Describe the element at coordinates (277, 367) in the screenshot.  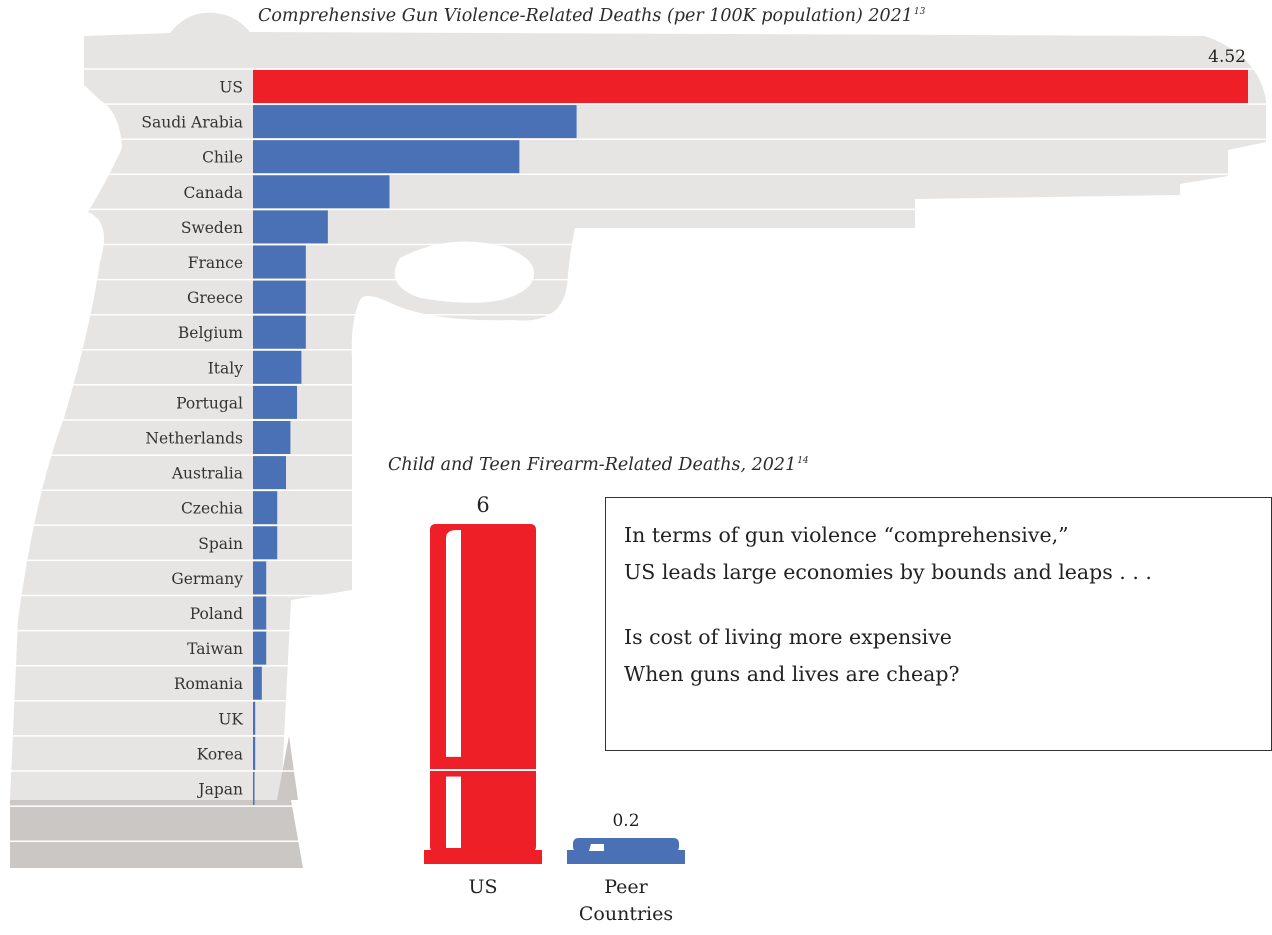
I see `bar-italy` at that location.